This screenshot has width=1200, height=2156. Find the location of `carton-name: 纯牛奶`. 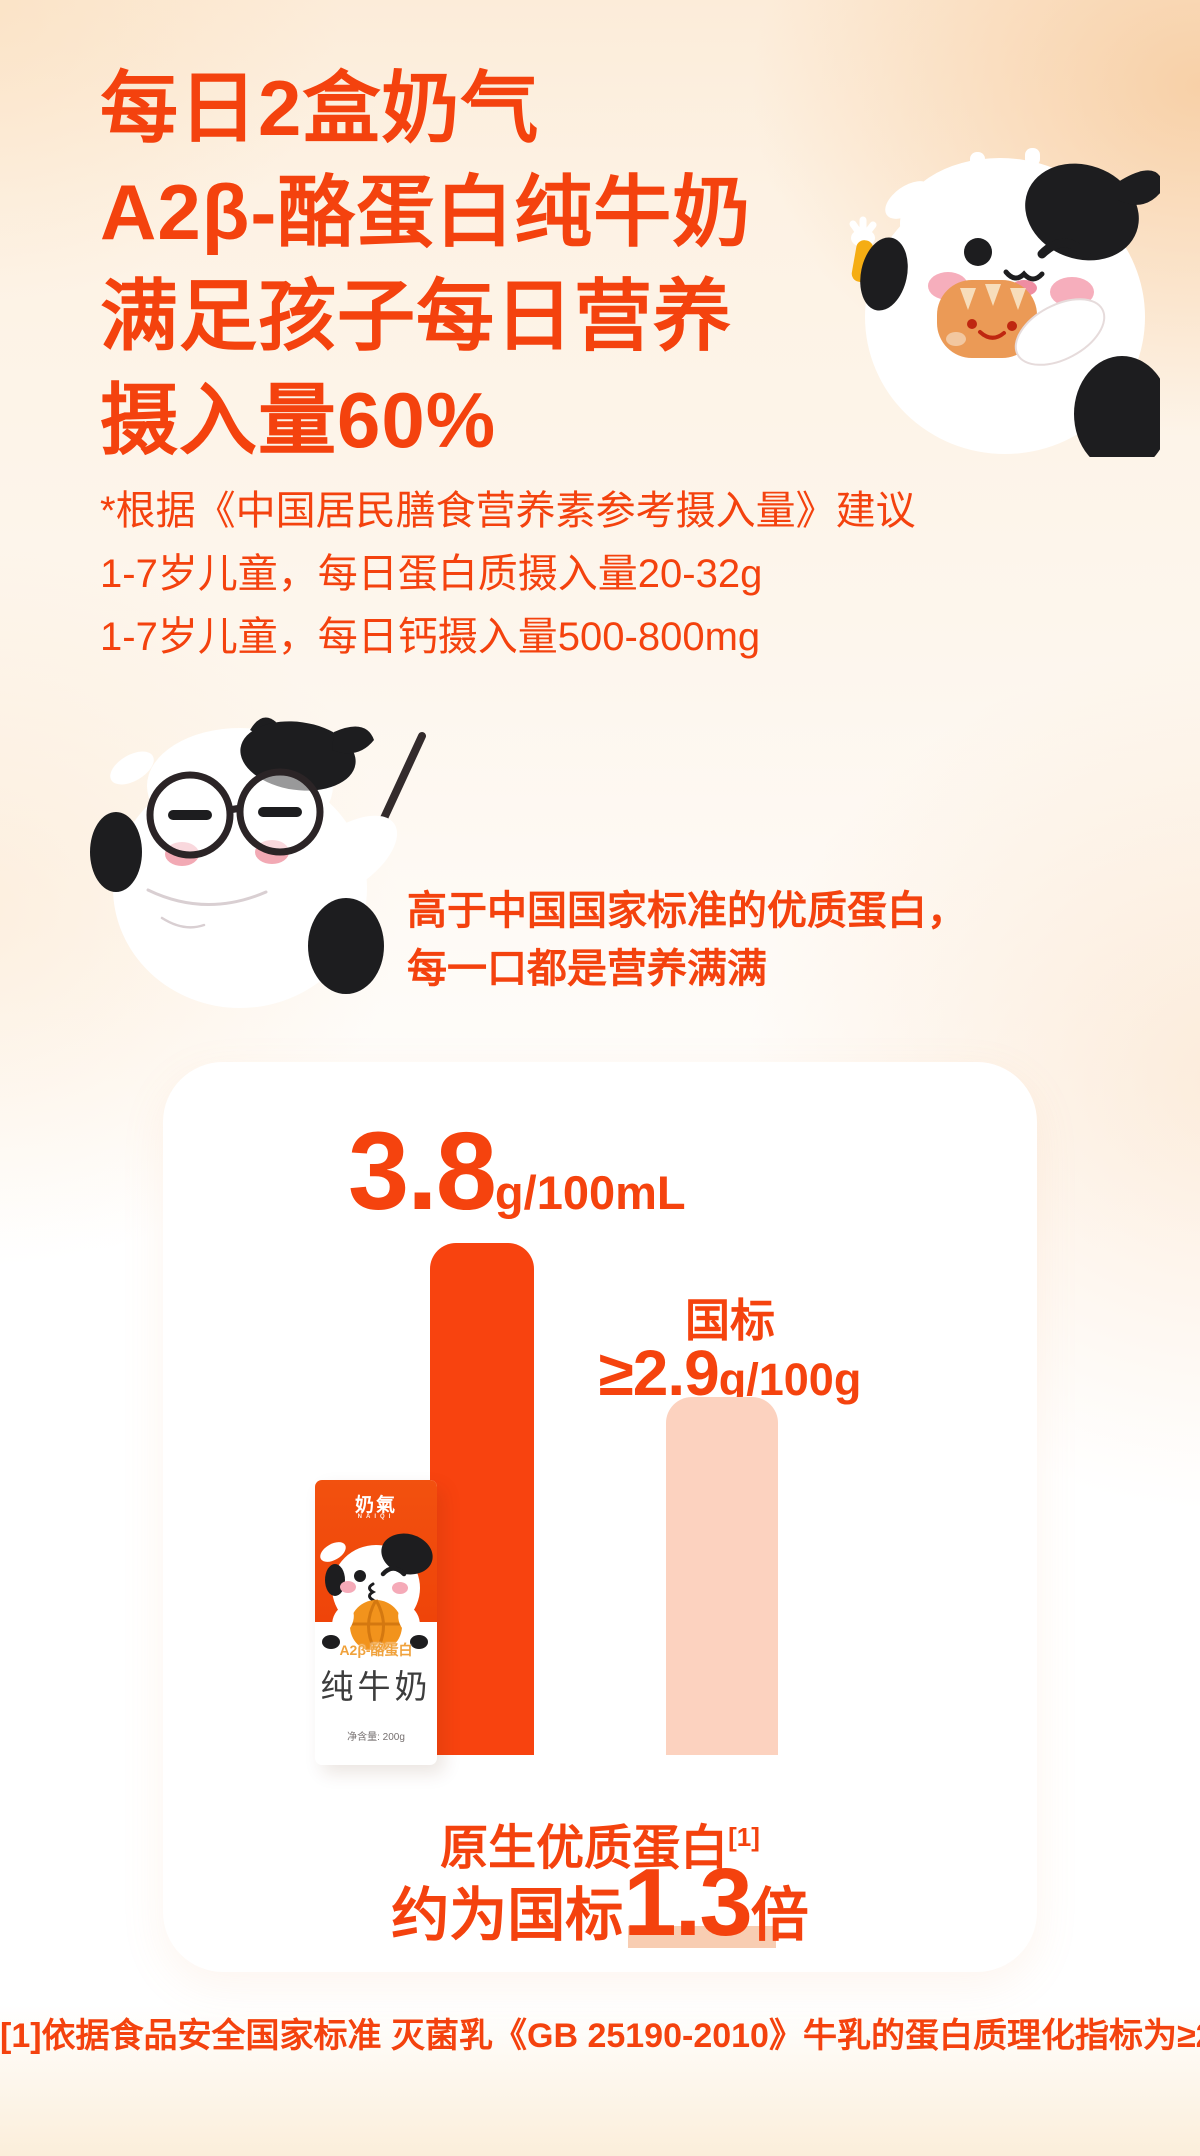

carton-name: 纯牛奶 is located at coordinates (376, 1686).